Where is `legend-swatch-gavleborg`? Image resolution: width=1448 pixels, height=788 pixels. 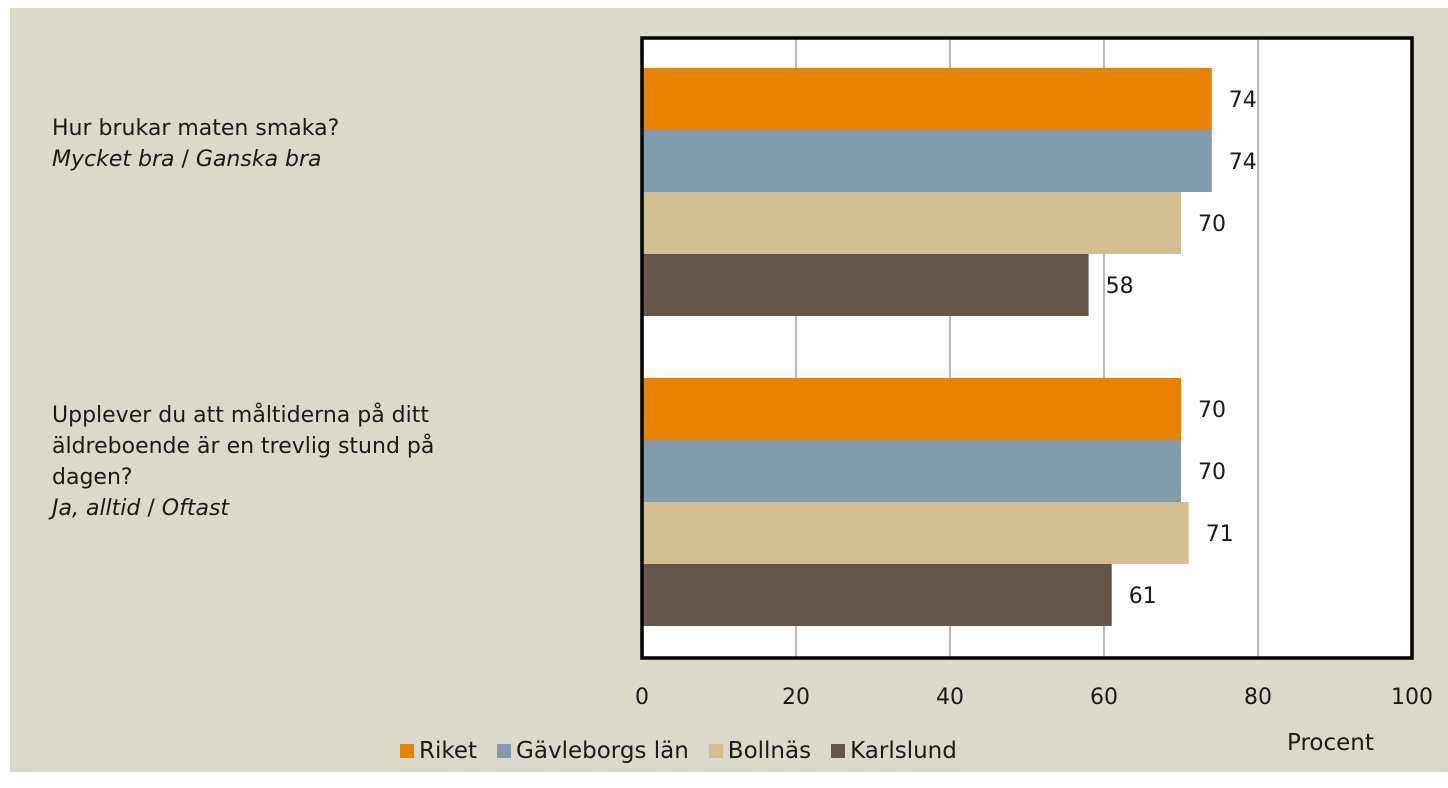
legend-swatch-gavleborg is located at coordinates (504, 751).